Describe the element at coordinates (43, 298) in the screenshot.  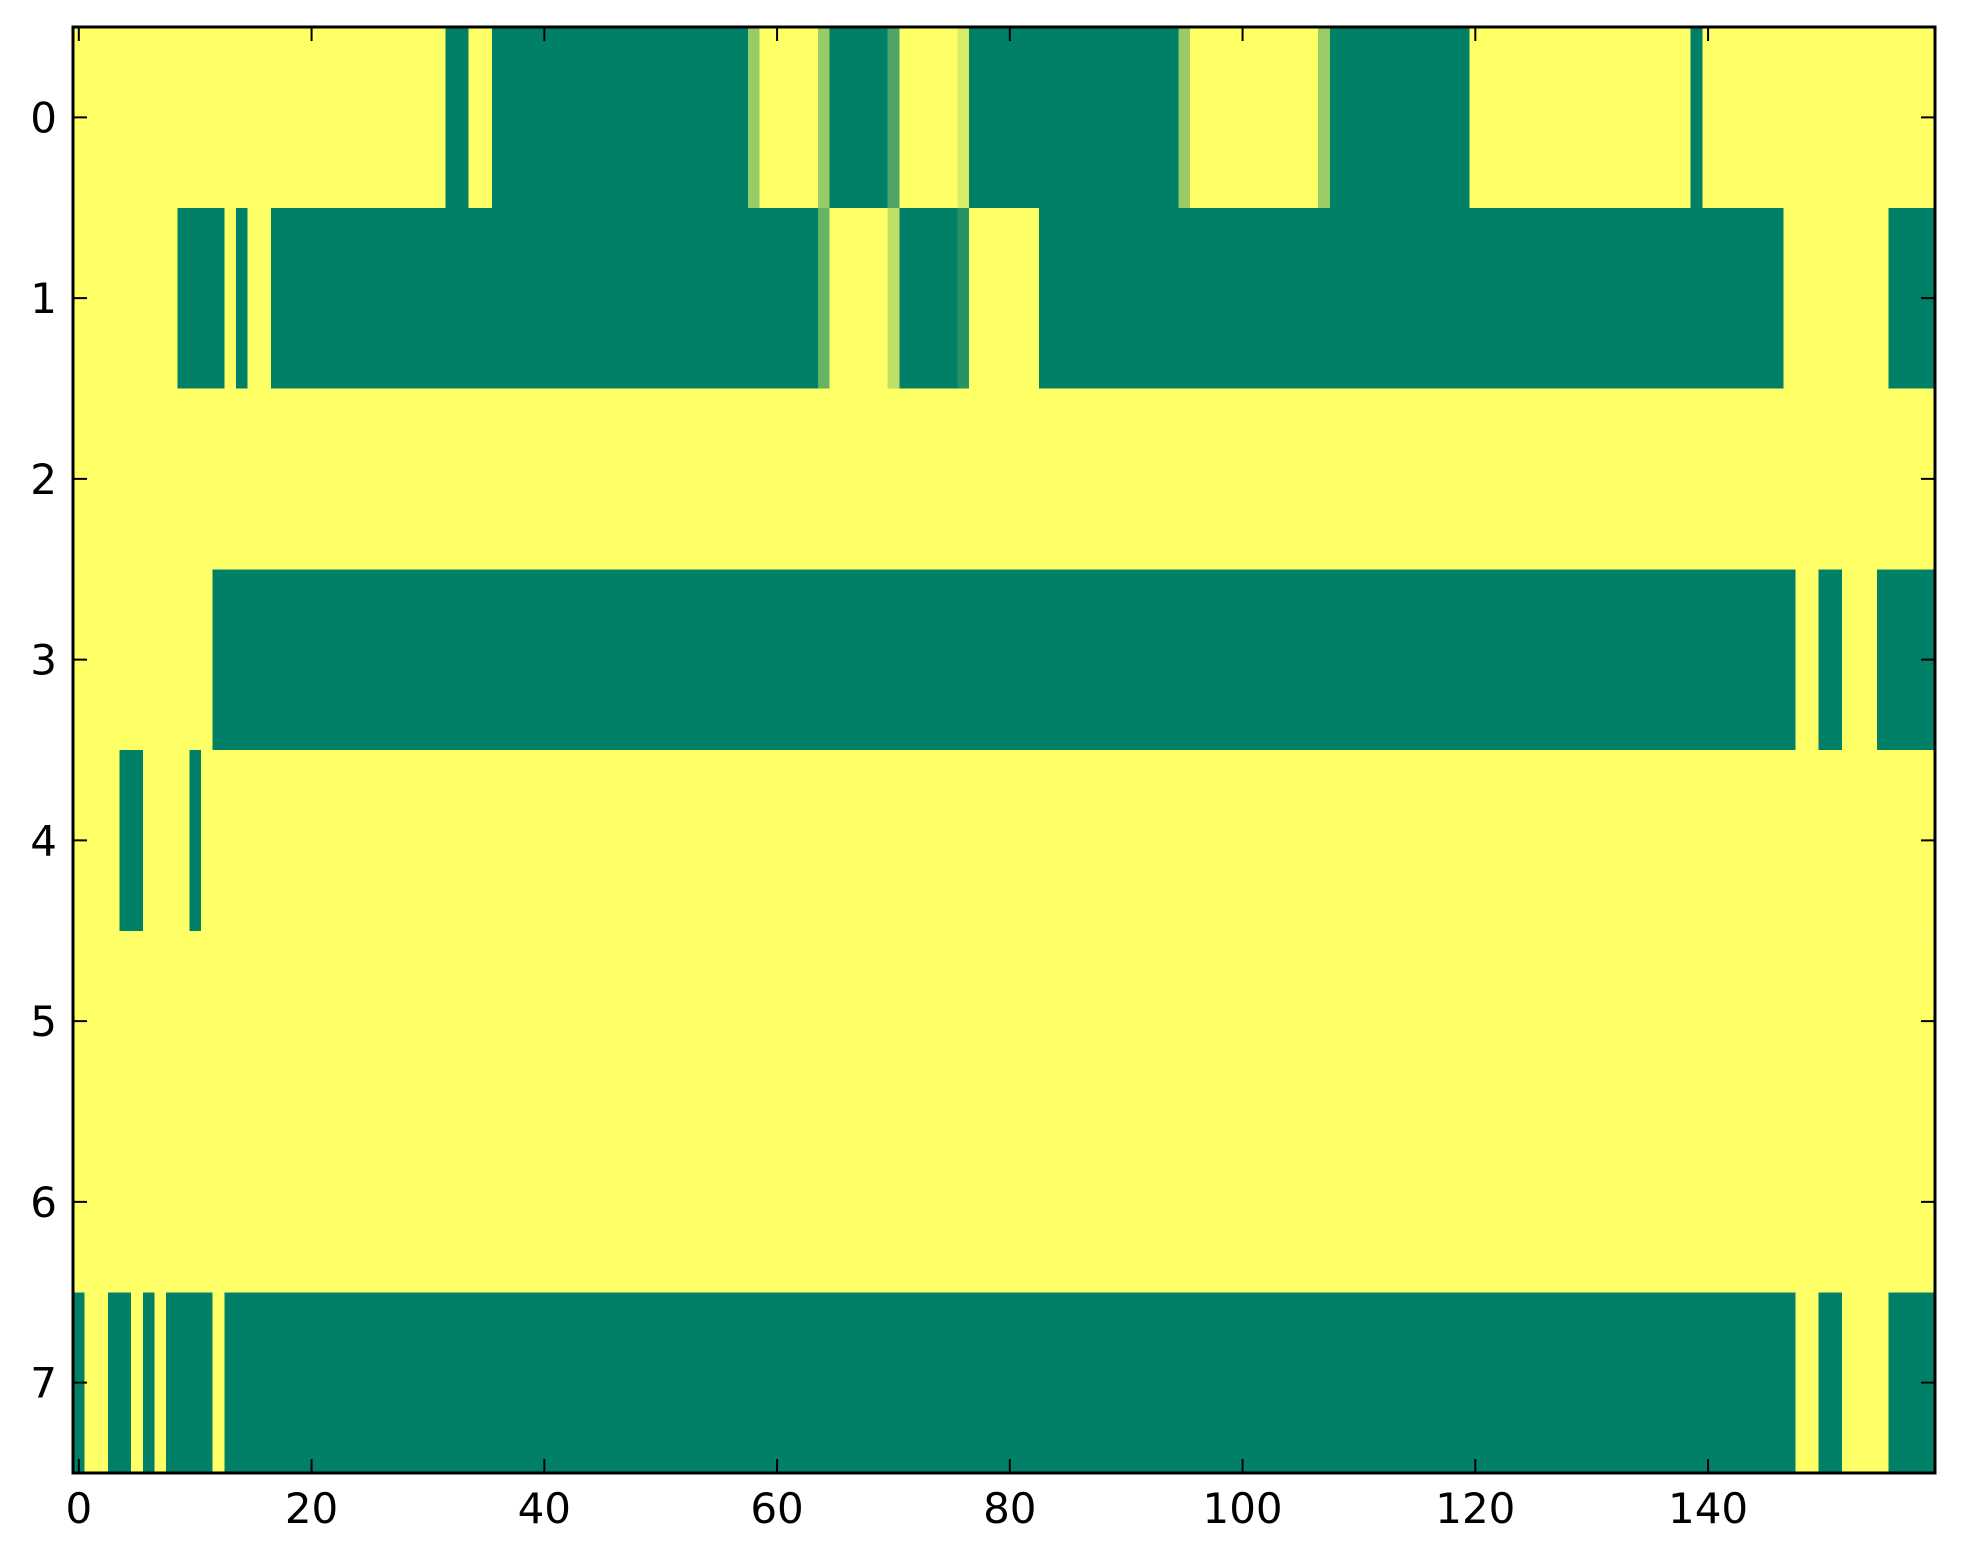
I see `y-tick-label: 1` at that location.